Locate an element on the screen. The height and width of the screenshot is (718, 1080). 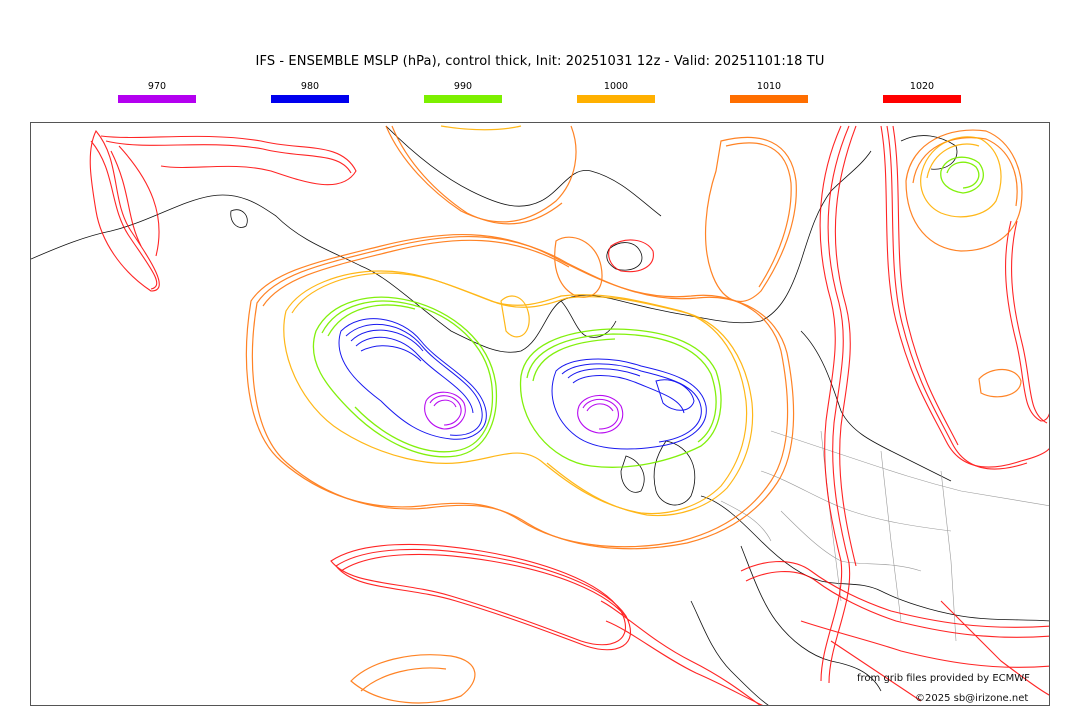
legend-item-990: 990 is located at coordinates (463, 91).